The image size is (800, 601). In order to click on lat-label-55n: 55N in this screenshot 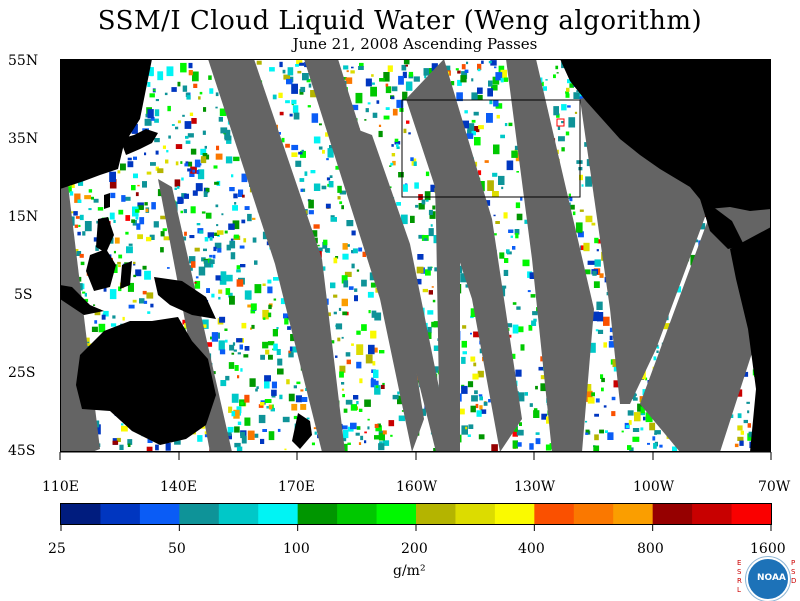, I will do `click(23, 61)`.